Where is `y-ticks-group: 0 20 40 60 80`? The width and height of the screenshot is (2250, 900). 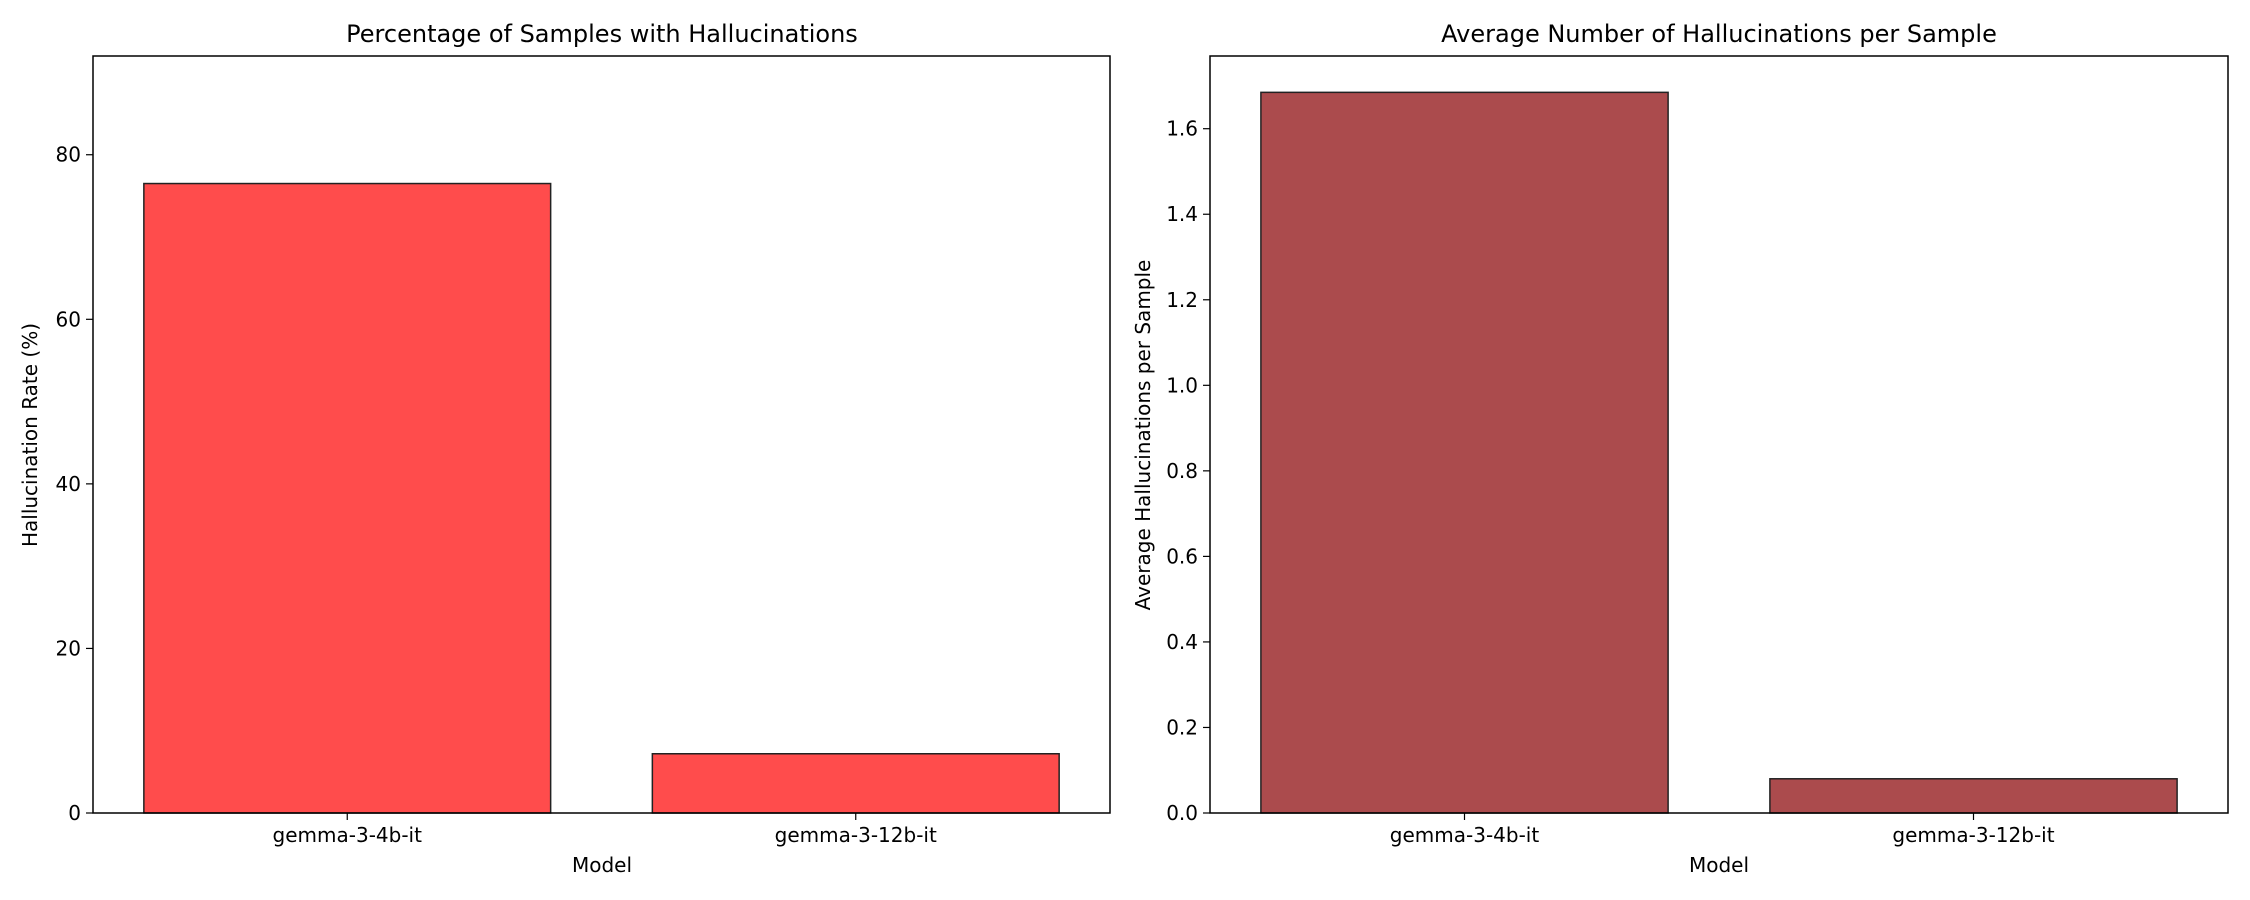 y-ticks-group: 0 20 40 60 80 is located at coordinates (74, 484).